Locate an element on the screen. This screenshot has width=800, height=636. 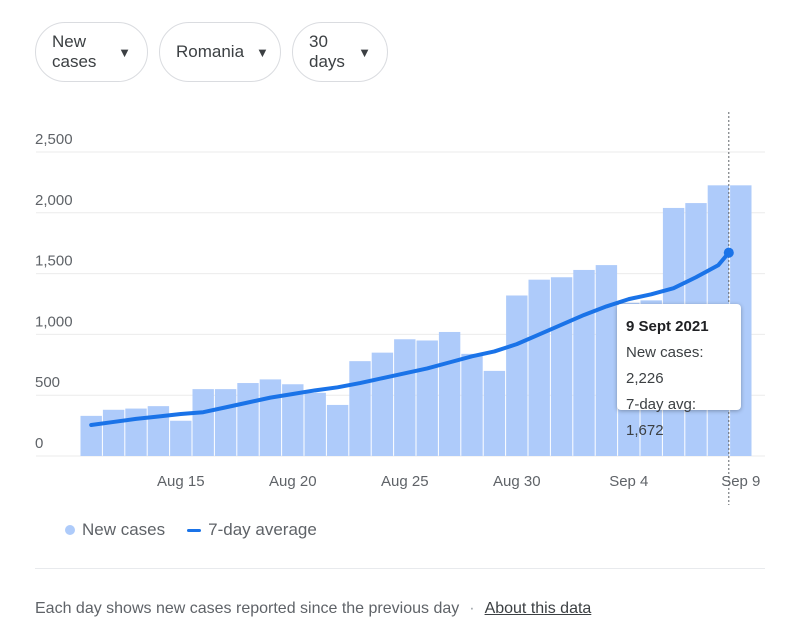
legend-bar-swatch is located at coordinates (70, 530).